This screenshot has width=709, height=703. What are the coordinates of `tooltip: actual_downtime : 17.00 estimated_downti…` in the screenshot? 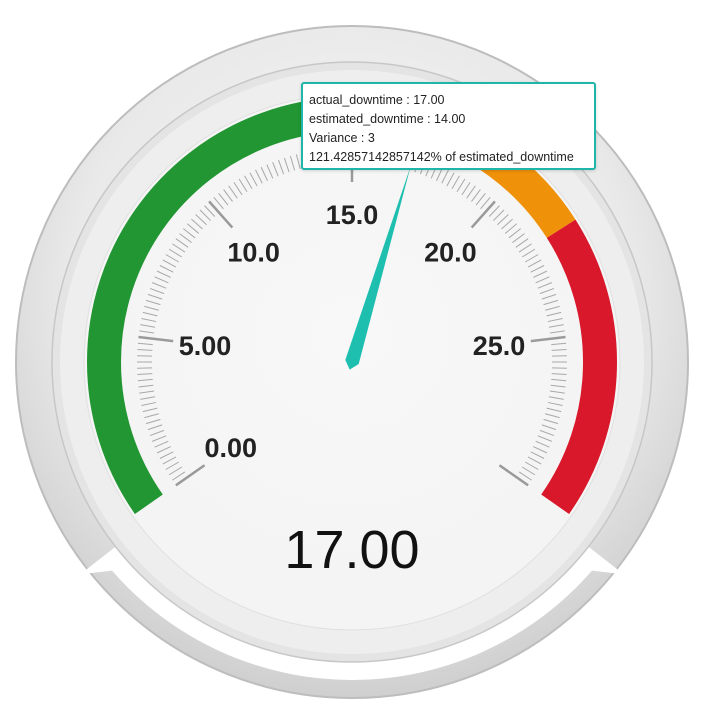 It's located at (448, 126).